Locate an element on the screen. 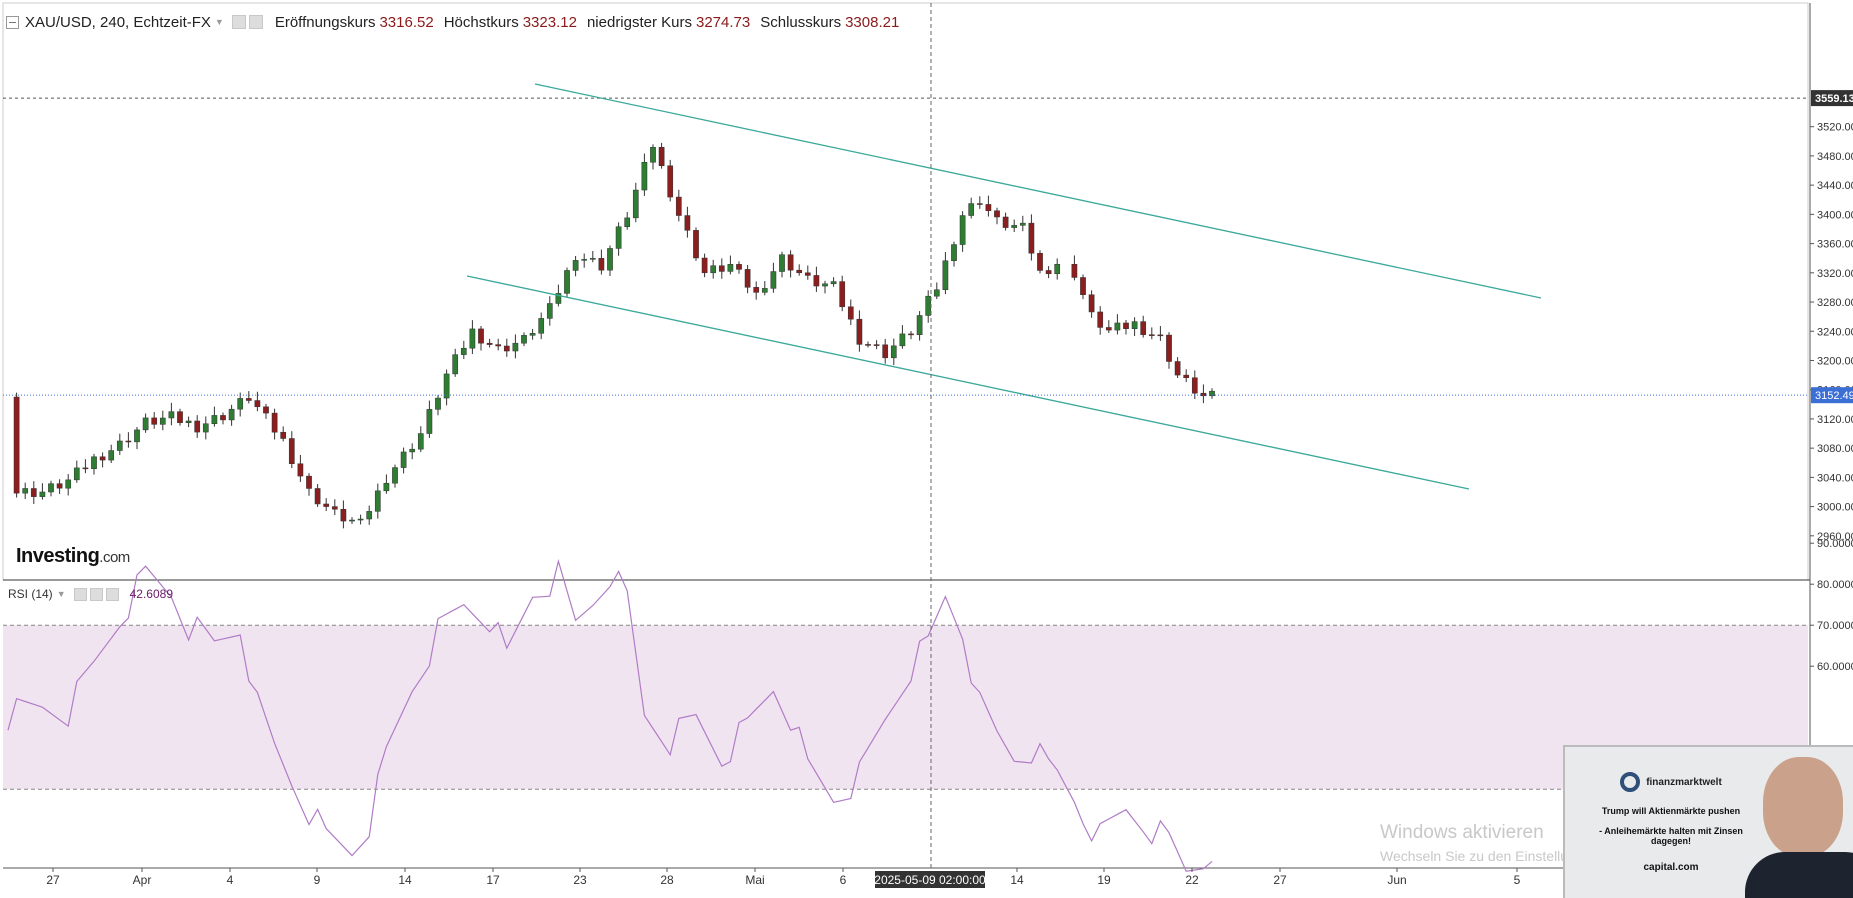 The width and height of the screenshot is (1853, 898). time-tick-label: 5 is located at coordinates (1517, 880).